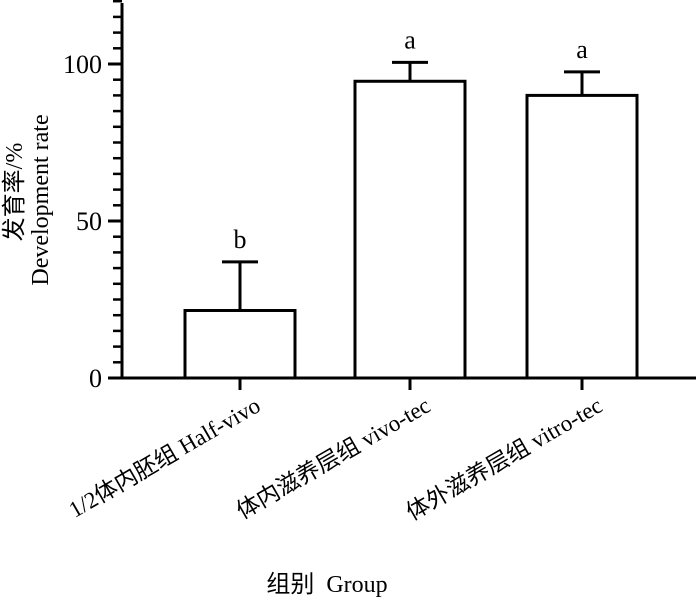  Describe the element at coordinates (326, 584) in the screenshot. I see `x-axis-label: 组别 Group` at that location.